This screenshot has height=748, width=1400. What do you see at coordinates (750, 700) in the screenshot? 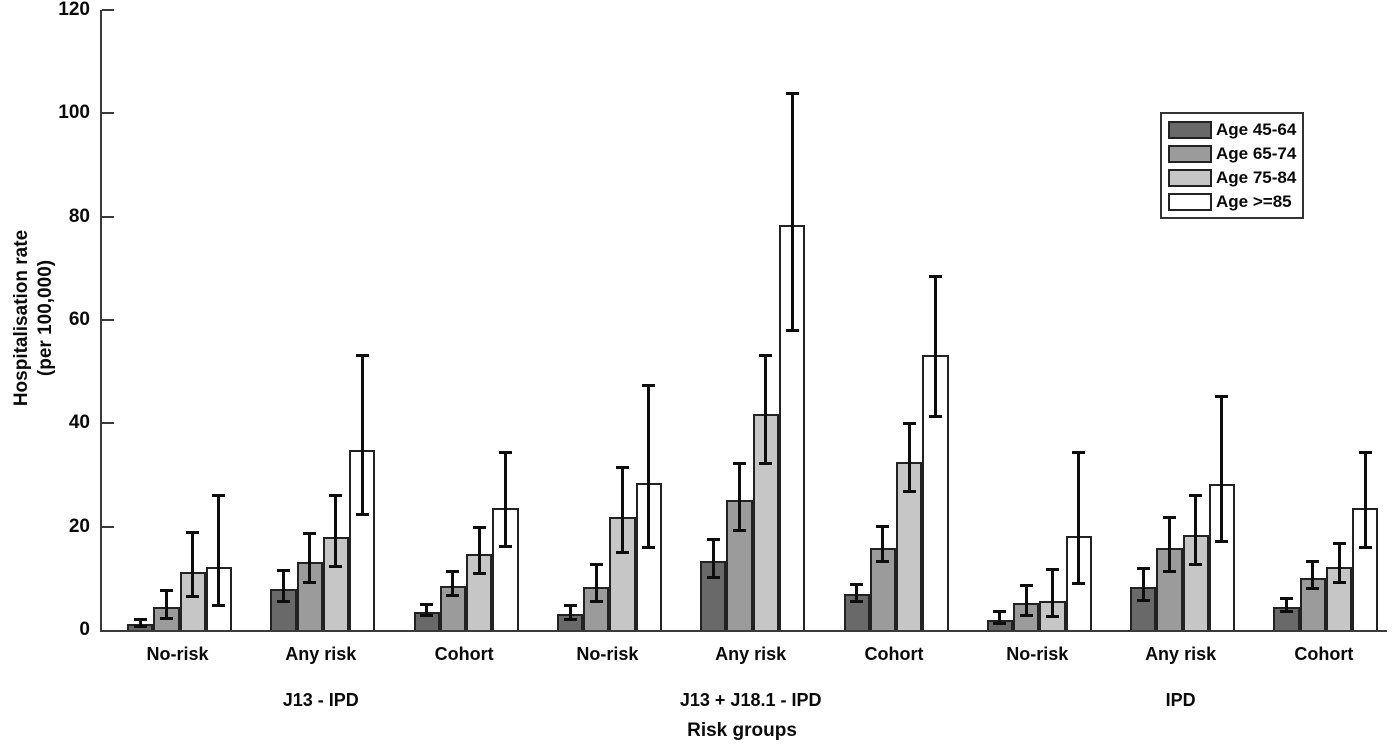
I see `group-label: J13 + J18.1 - IPD` at bounding box center [750, 700].